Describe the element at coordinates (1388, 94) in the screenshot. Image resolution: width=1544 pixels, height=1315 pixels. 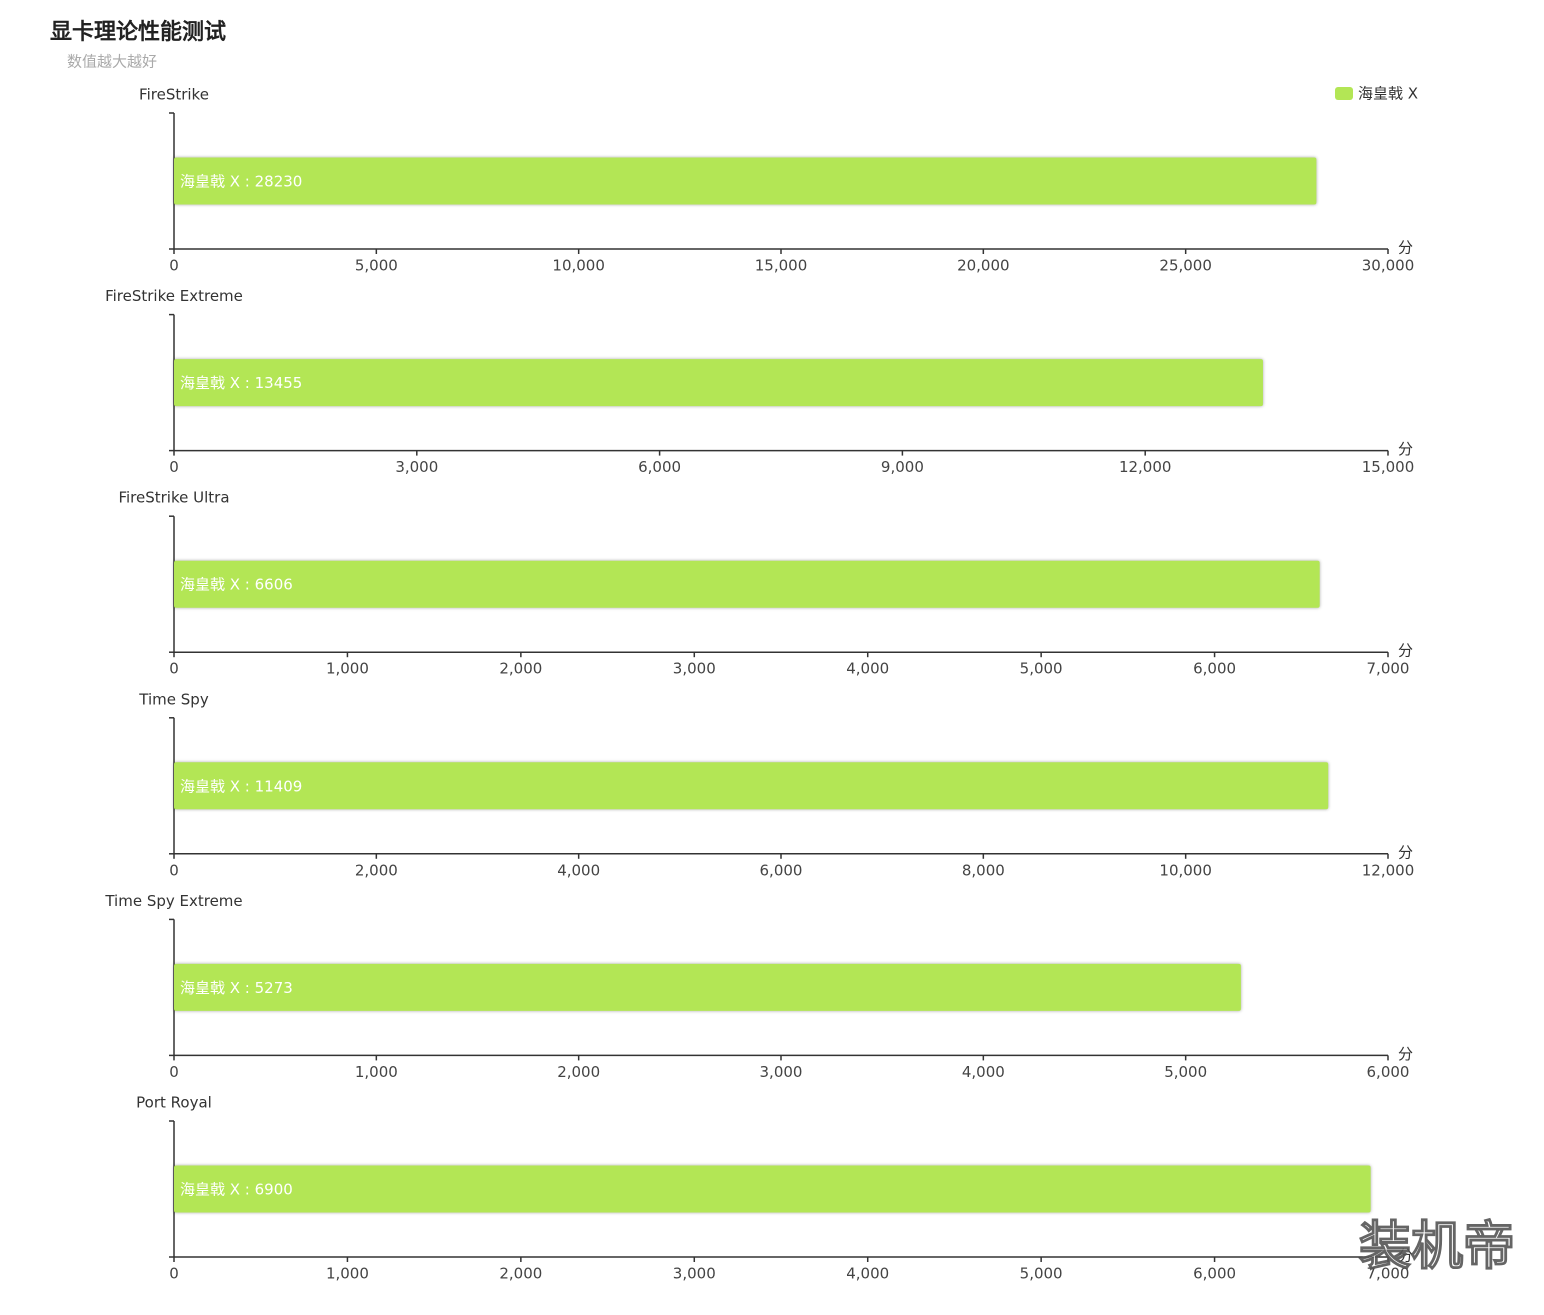
I see `legend-label: 海皇戟 X` at that location.